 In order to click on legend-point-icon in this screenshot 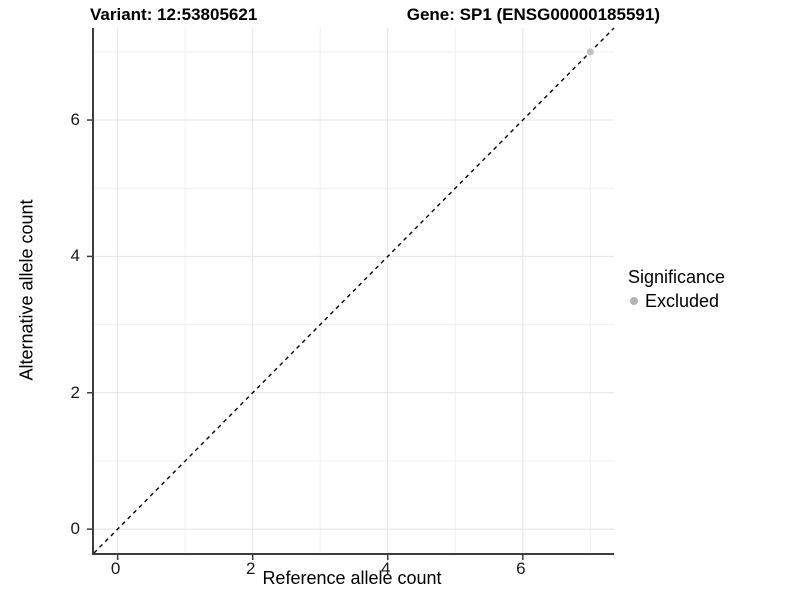, I will do `click(634, 301)`.